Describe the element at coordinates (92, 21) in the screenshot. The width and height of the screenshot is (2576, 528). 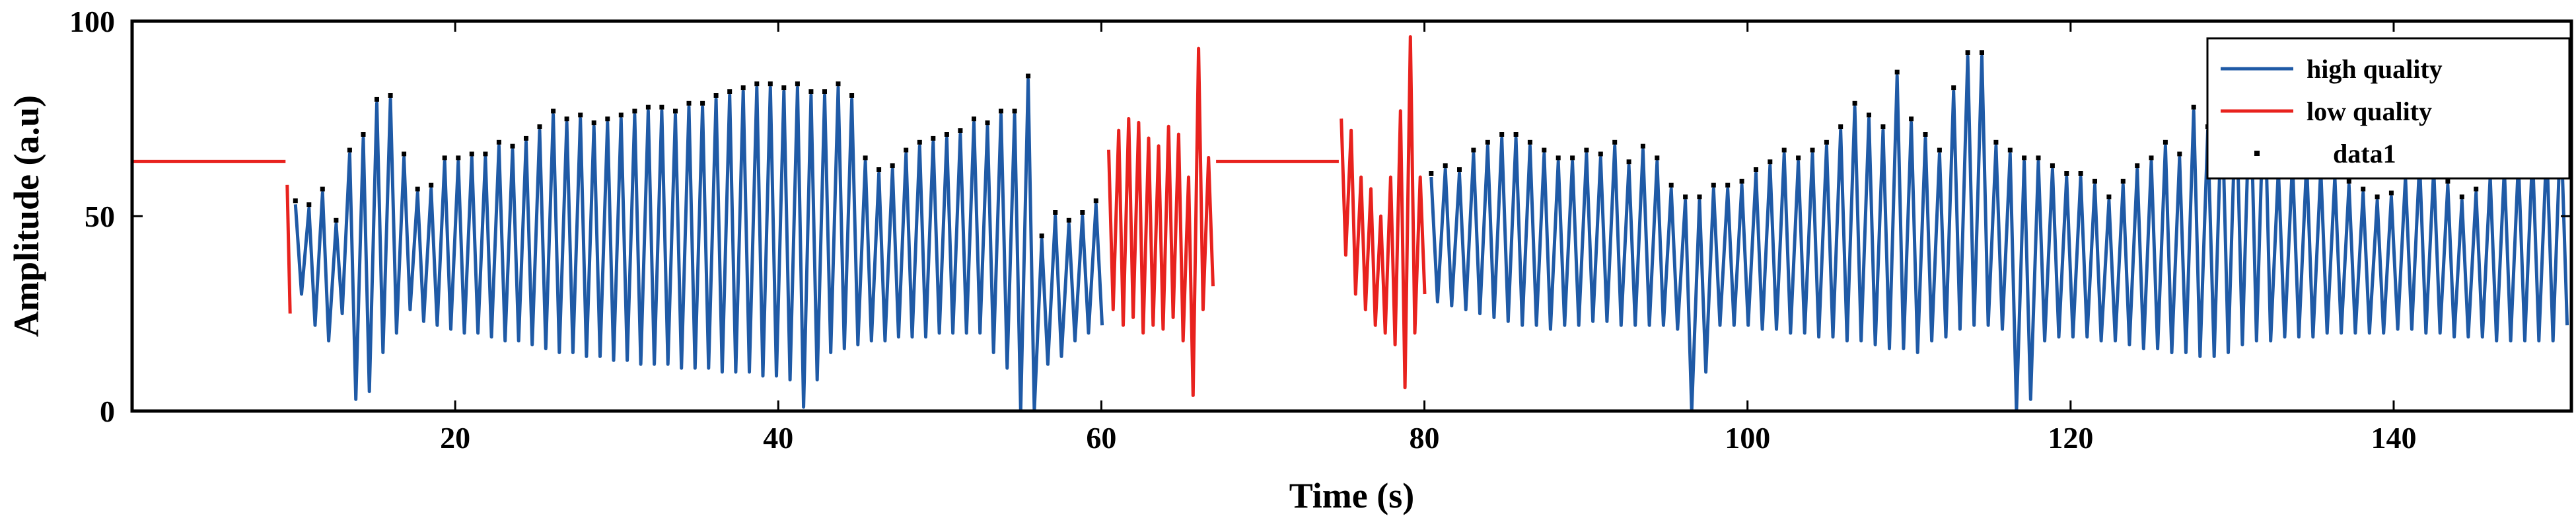
I see `y-tick-label: 100` at that location.